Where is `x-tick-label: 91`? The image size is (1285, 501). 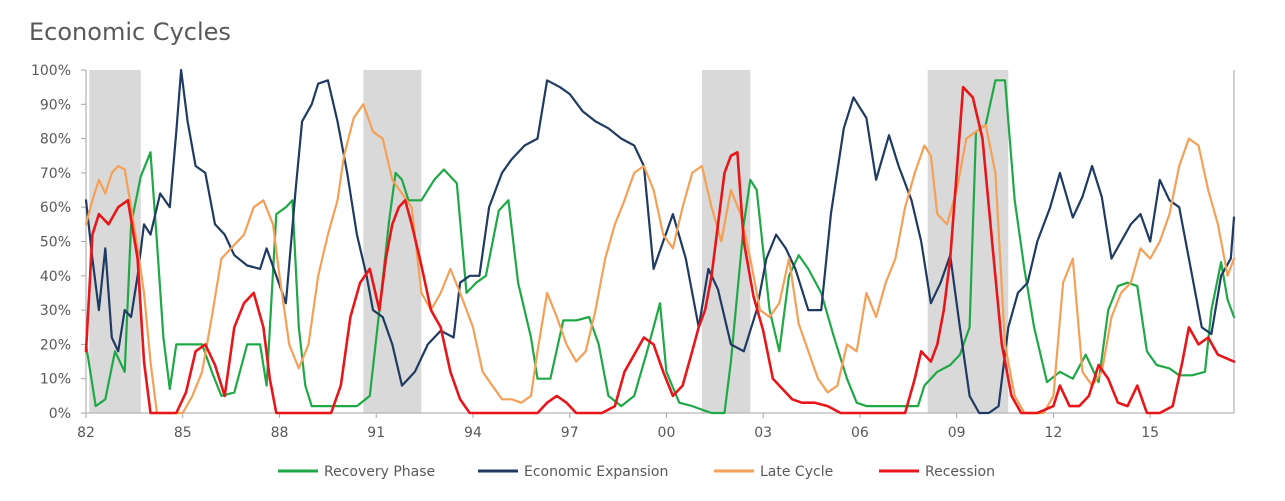 x-tick-label: 91 is located at coordinates (376, 433).